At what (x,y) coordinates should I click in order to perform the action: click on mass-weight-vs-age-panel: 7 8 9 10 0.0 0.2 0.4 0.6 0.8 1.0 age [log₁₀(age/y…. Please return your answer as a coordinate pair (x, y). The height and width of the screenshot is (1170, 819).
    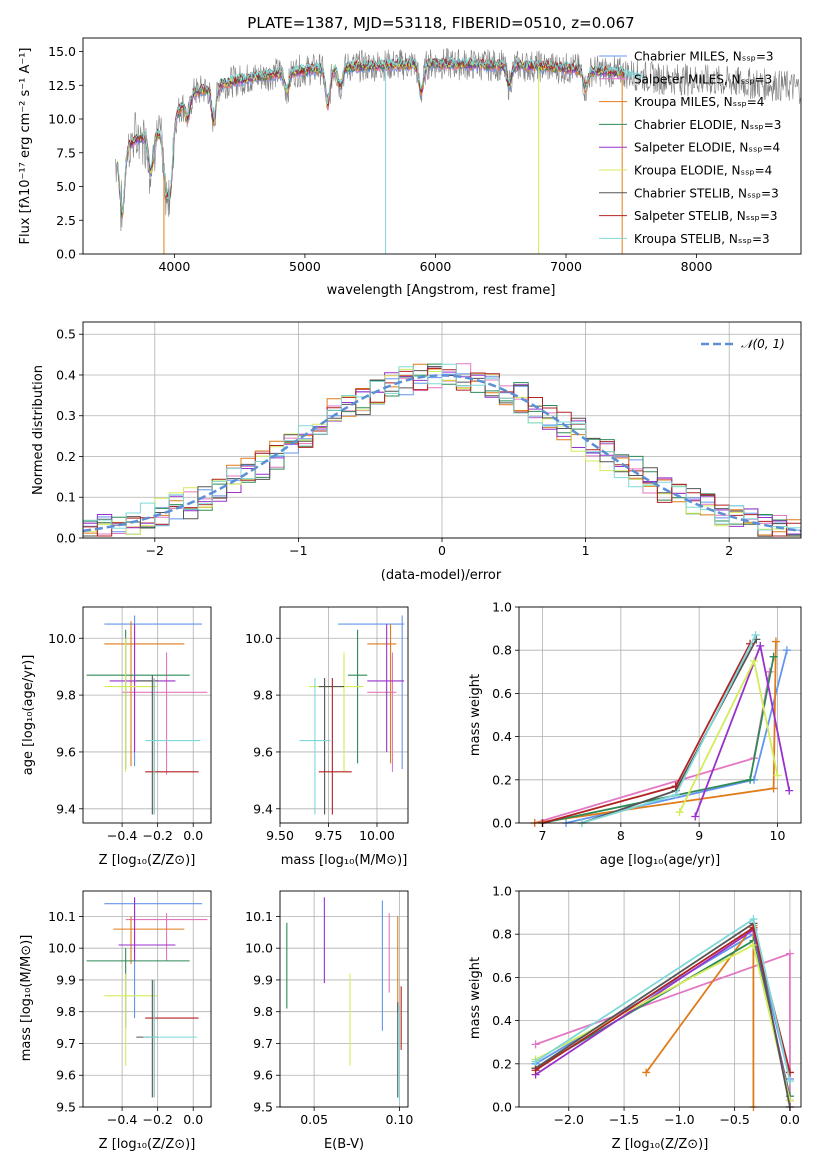
    Looking at the image, I should click on (635, 734).